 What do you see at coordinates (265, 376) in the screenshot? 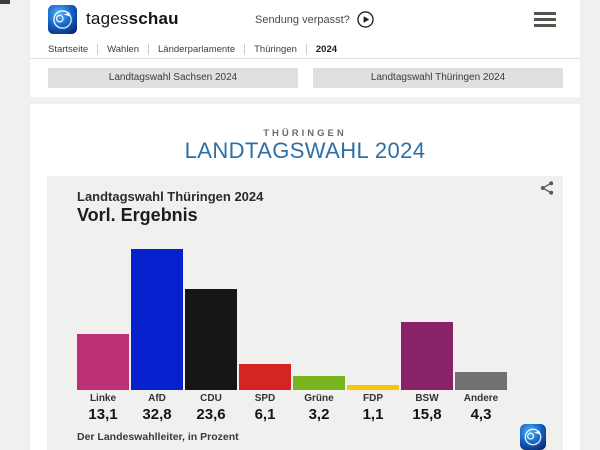
I see `bar-spd` at bounding box center [265, 376].